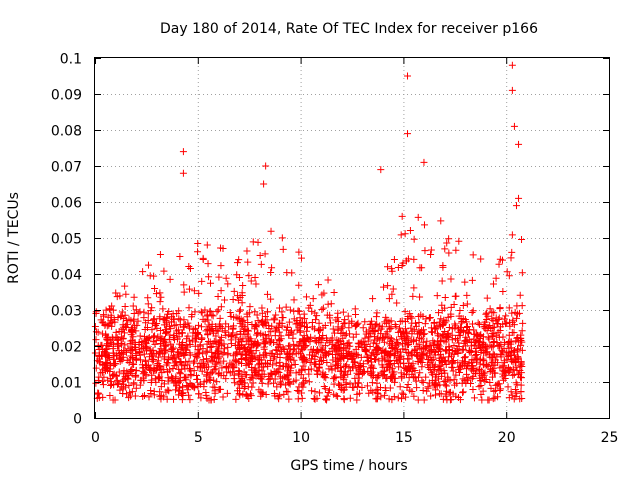 This screenshot has width=640, height=480. What do you see at coordinates (71, 60) in the screenshot?
I see `y-tick-label: 0.1` at bounding box center [71, 60].